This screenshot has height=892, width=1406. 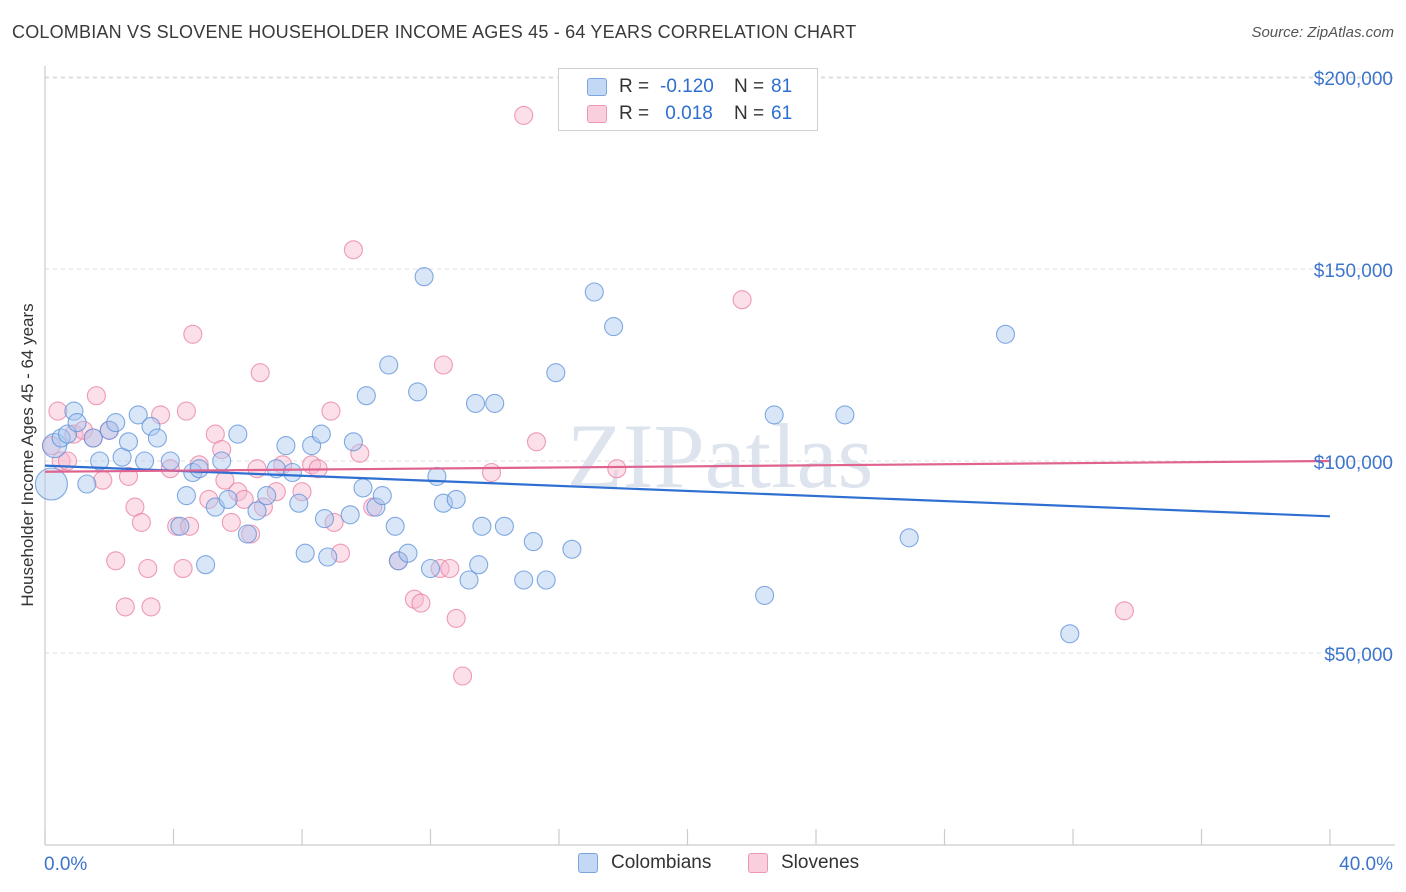 What do you see at coordinates (782, 86) in the screenshot?
I see `n-value: 81` at bounding box center [782, 86].